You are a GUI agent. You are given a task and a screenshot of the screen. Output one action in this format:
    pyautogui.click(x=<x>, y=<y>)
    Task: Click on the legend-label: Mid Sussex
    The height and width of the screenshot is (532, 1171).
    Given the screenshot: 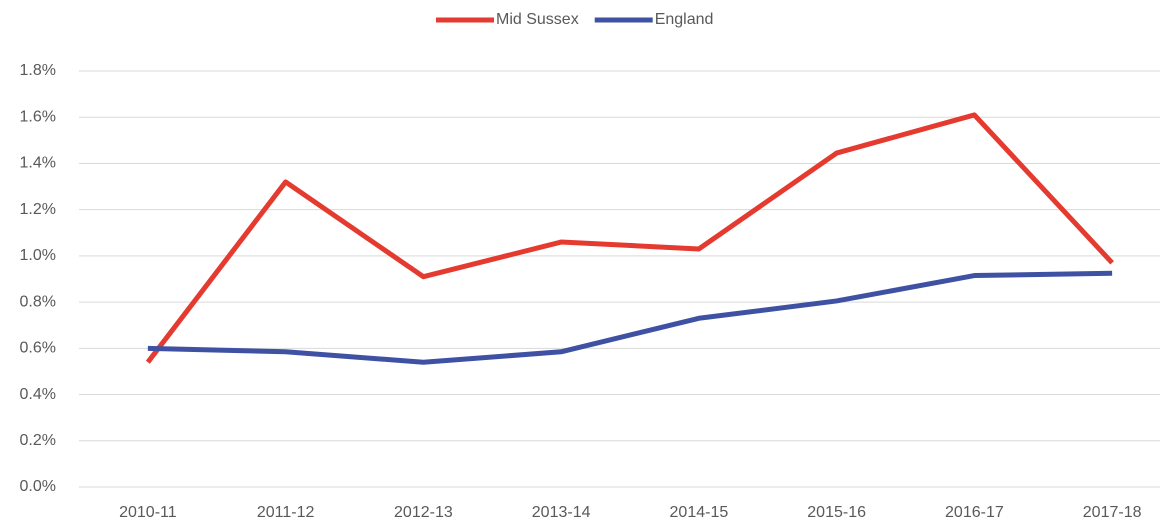 What is the action you would take?
    pyautogui.click(x=537, y=19)
    